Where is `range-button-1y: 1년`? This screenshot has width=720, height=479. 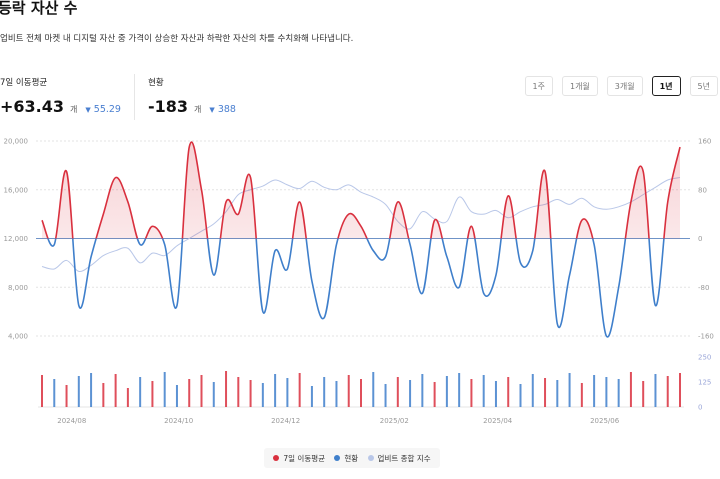 range-button-1y: 1년 is located at coordinates (666, 86).